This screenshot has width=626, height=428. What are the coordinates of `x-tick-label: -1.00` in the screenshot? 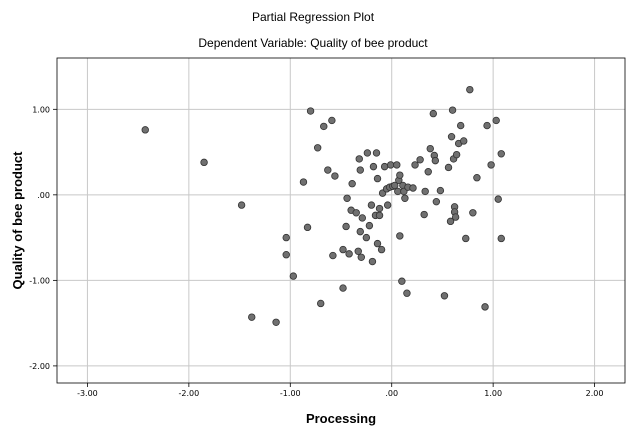 It's located at (290, 393).